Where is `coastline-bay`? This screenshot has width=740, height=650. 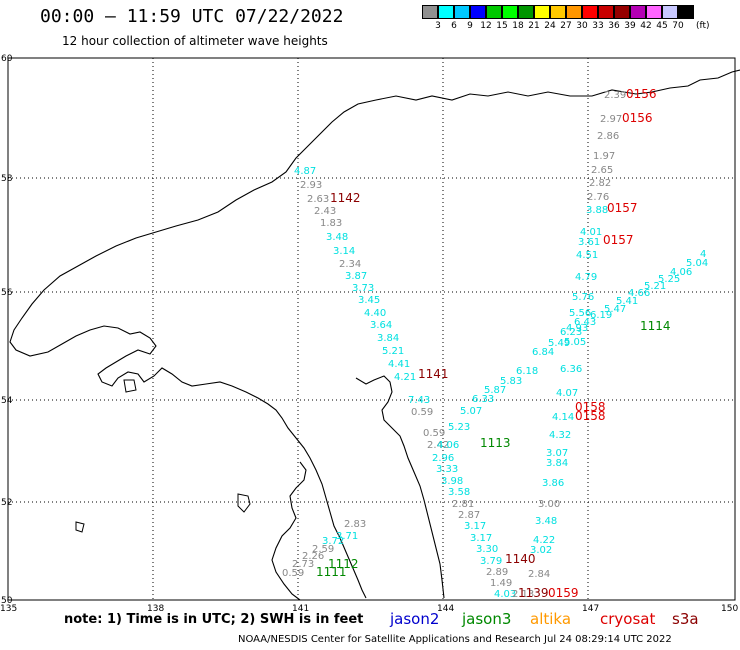
coastline-bay is located at coordinates (289, 531).